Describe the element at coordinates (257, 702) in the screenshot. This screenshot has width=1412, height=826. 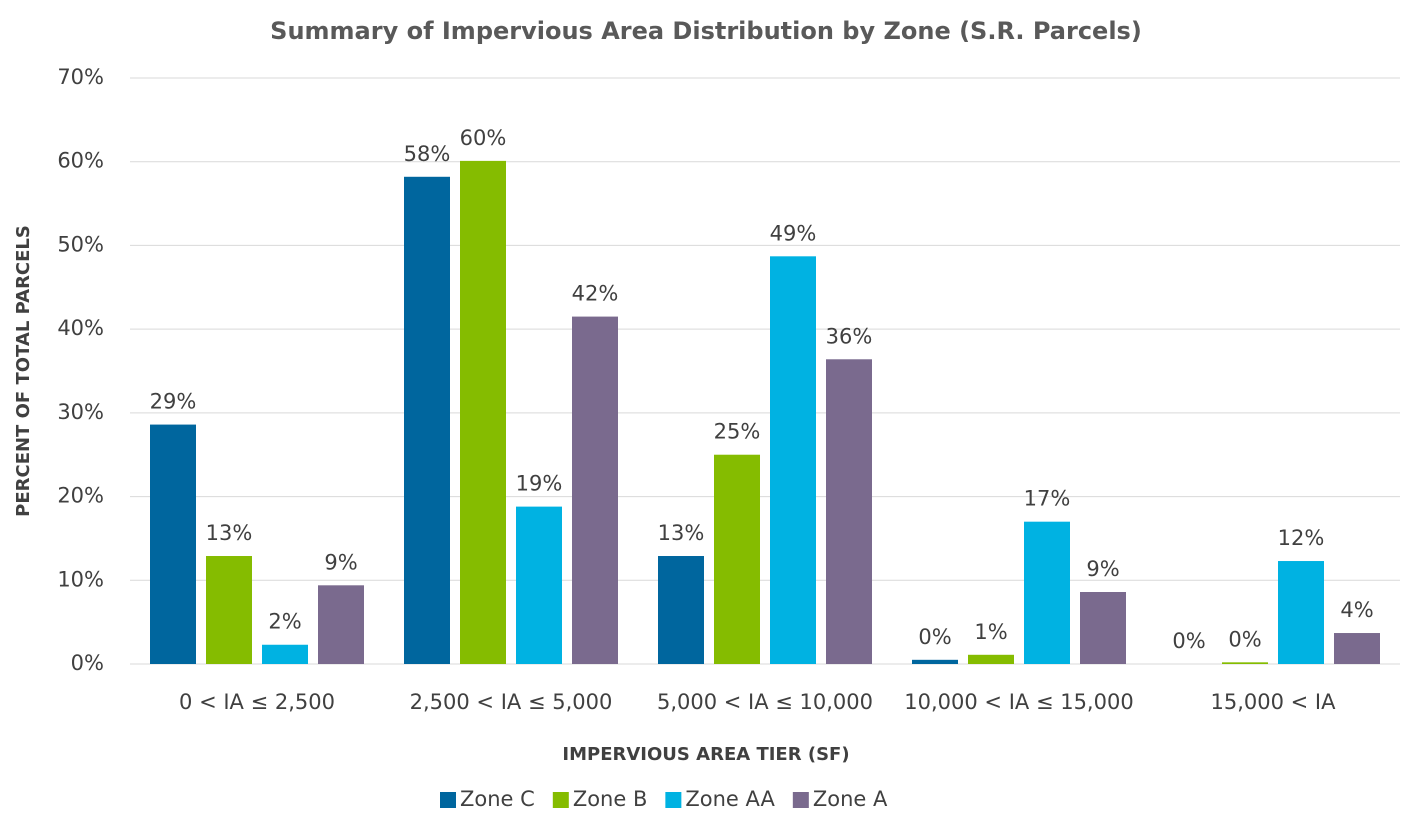
I see `x-tick-label: 0 < IA ≤ 2,500` at that location.